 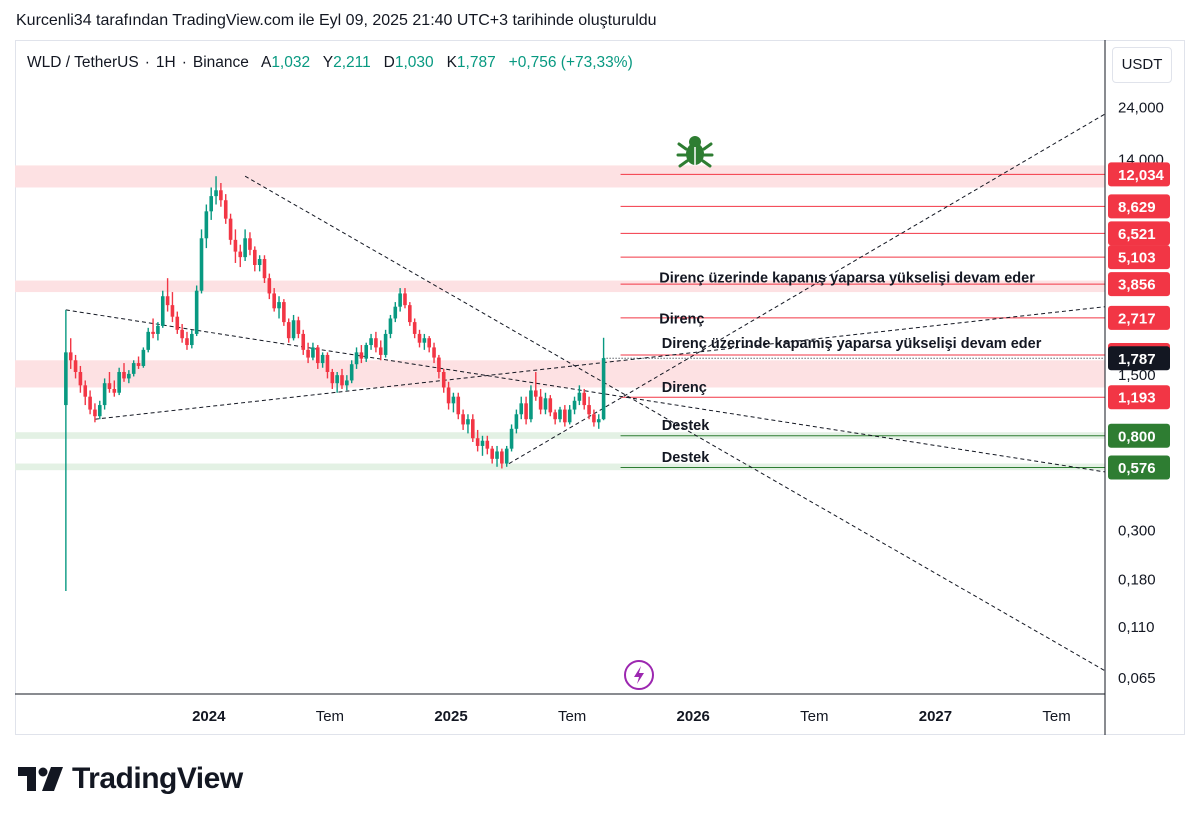 I want to click on last-price-badge-bg, so click(x=1139, y=358).